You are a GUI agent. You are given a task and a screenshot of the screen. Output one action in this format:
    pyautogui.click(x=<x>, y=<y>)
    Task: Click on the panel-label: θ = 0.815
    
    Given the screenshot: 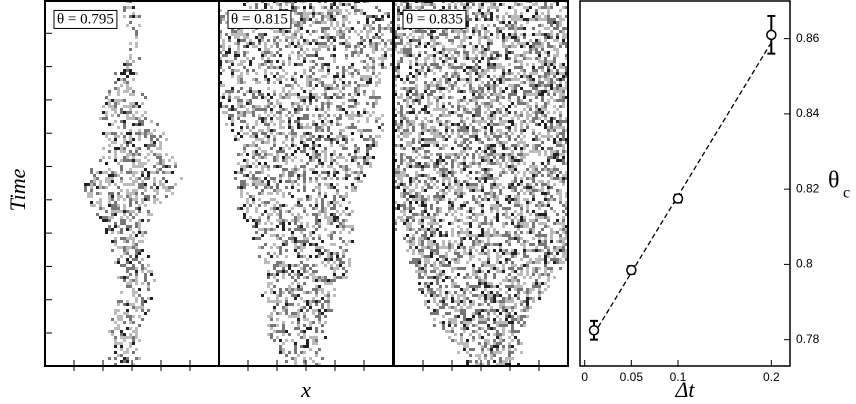 What is the action you would take?
    pyautogui.click(x=259, y=19)
    